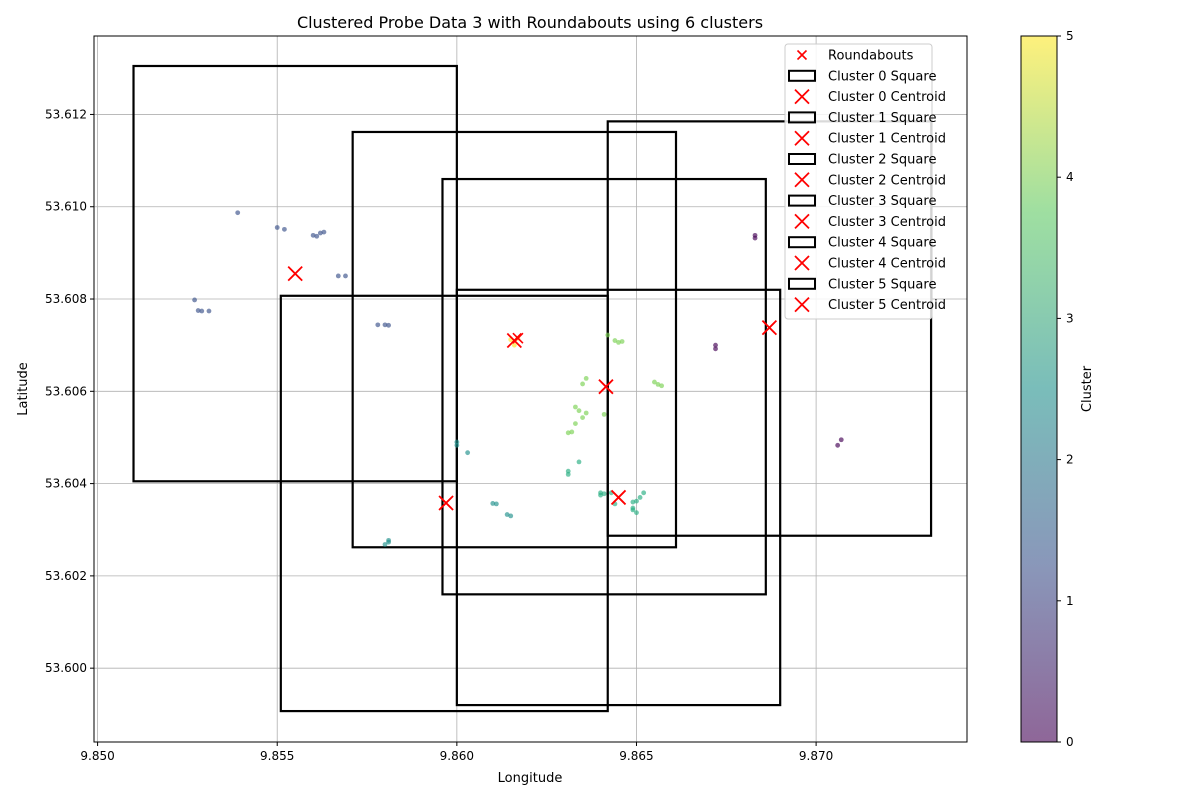 This screenshot has width=1200, height=800. Describe the element at coordinates (887, 139) in the screenshot. I see `legend-label: Cluster 1 Centroid` at that location.